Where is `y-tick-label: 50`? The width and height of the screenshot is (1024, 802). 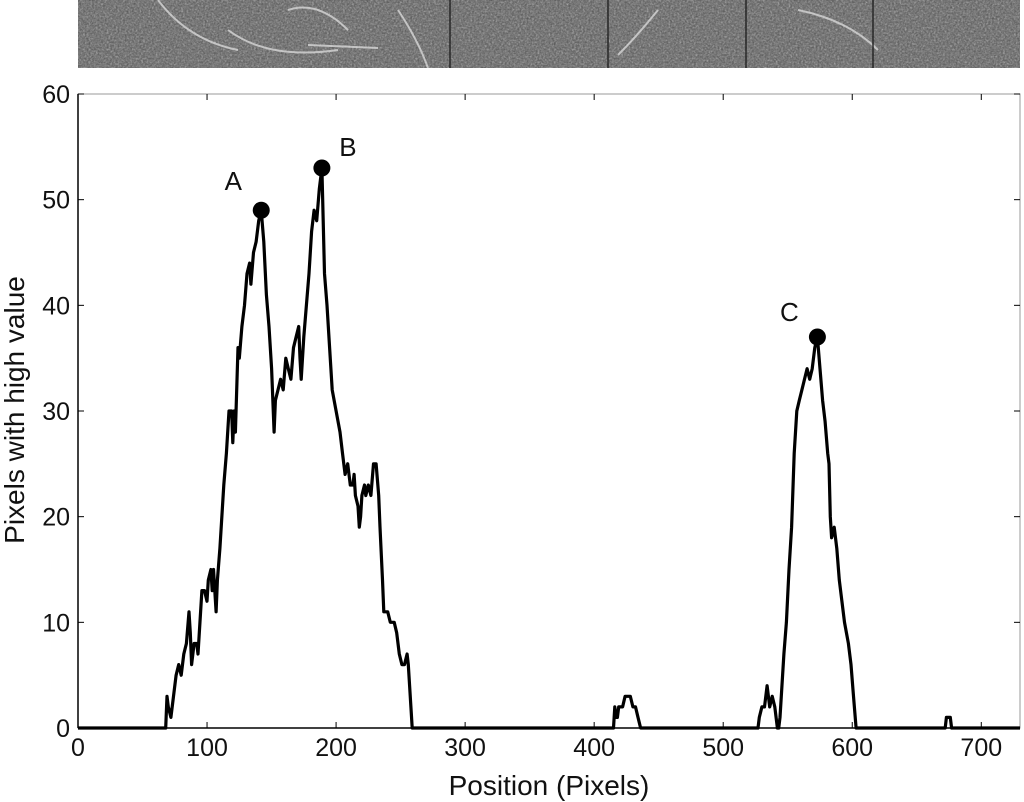 y-tick-label: 50 is located at coordinates (56, 201).